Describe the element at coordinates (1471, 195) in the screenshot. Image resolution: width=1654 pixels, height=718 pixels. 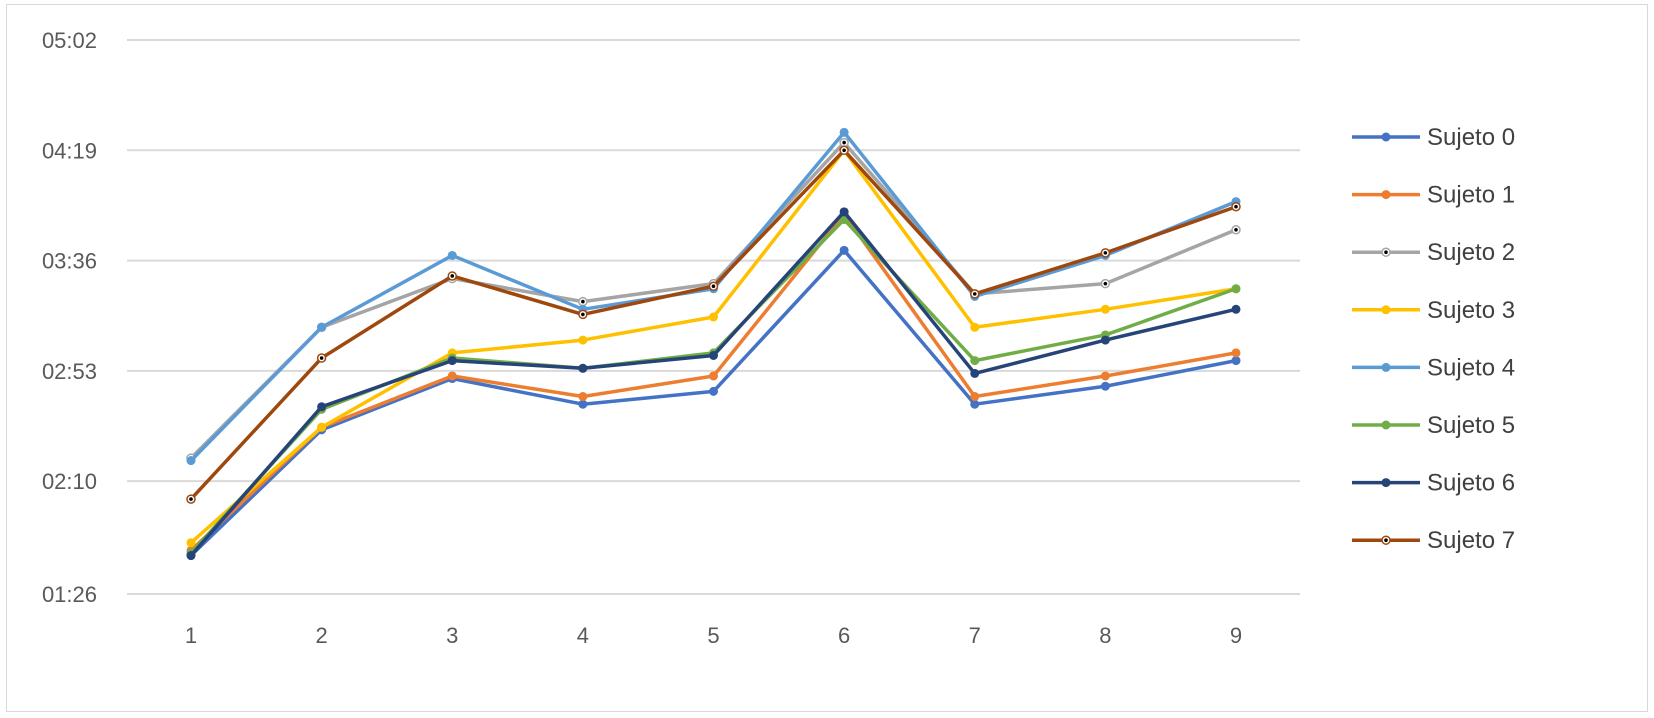
I see `legend-label: Sujeto 1` at that location.